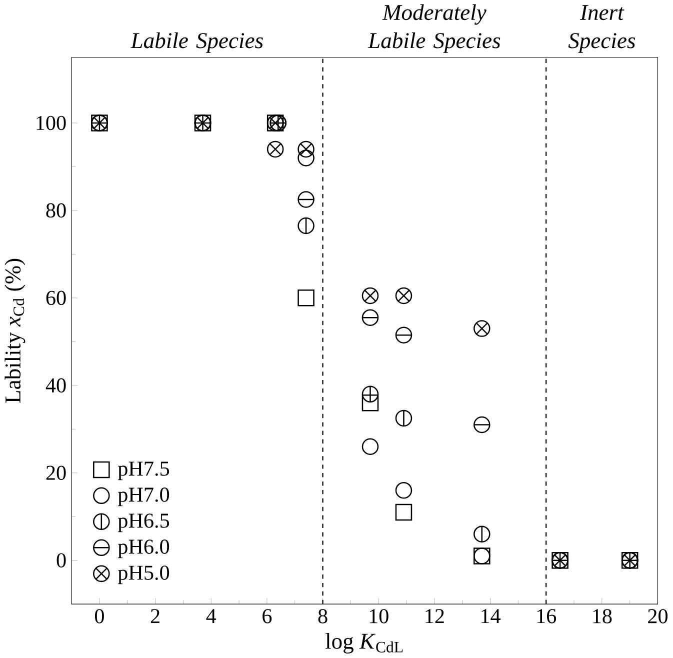  Describe the element at coordinates (56, 473) in the screenshot. I see `y-tick-label: 20` at that location.